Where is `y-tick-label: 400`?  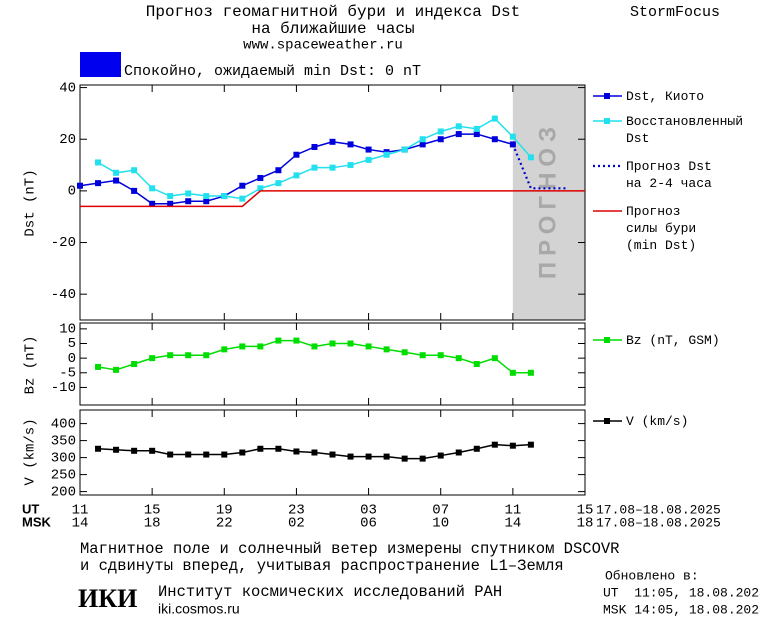
y-tick-label: 400 is located at coordinates (63, 424).